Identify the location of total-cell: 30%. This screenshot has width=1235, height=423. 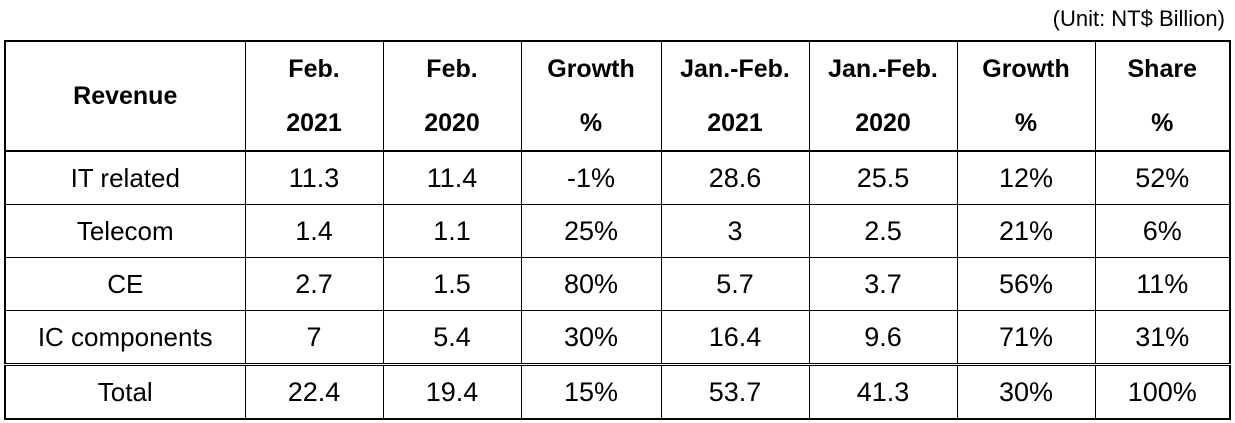
(1026, 391).